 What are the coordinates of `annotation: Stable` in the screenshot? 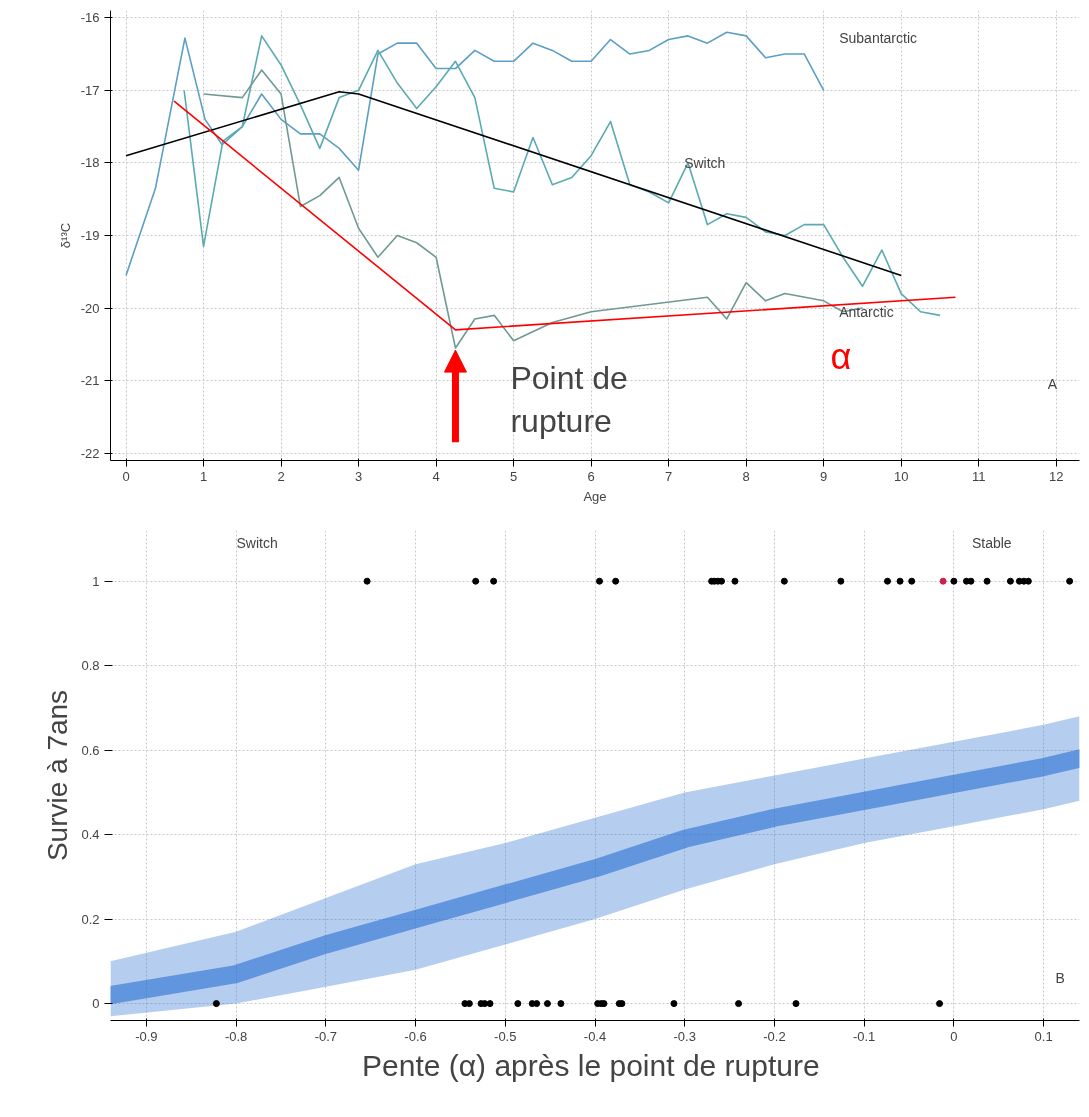 It's located at (991, 542).